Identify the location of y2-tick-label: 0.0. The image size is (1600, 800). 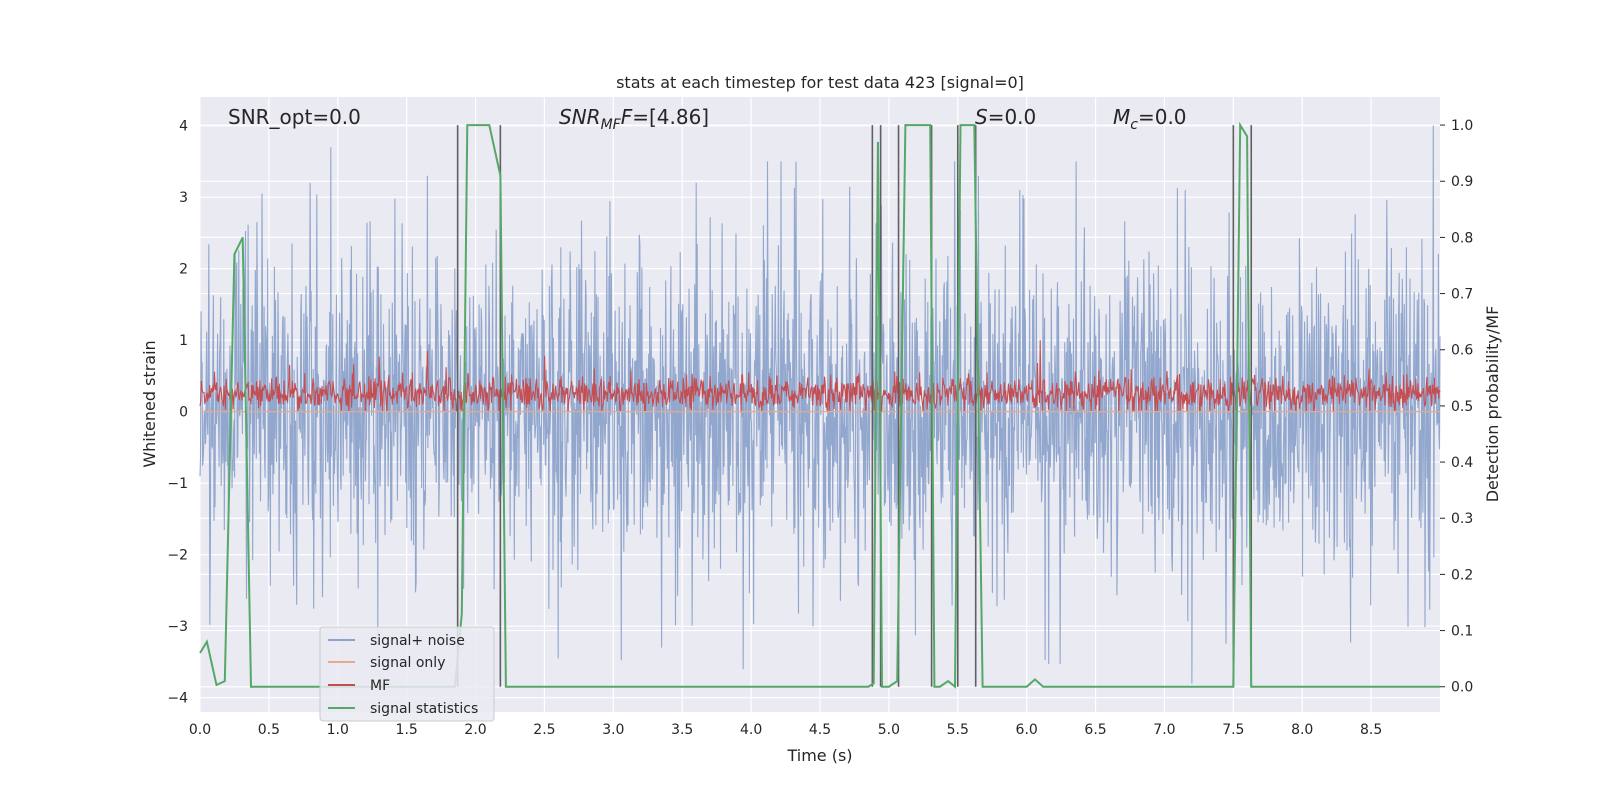
(1462, 688).